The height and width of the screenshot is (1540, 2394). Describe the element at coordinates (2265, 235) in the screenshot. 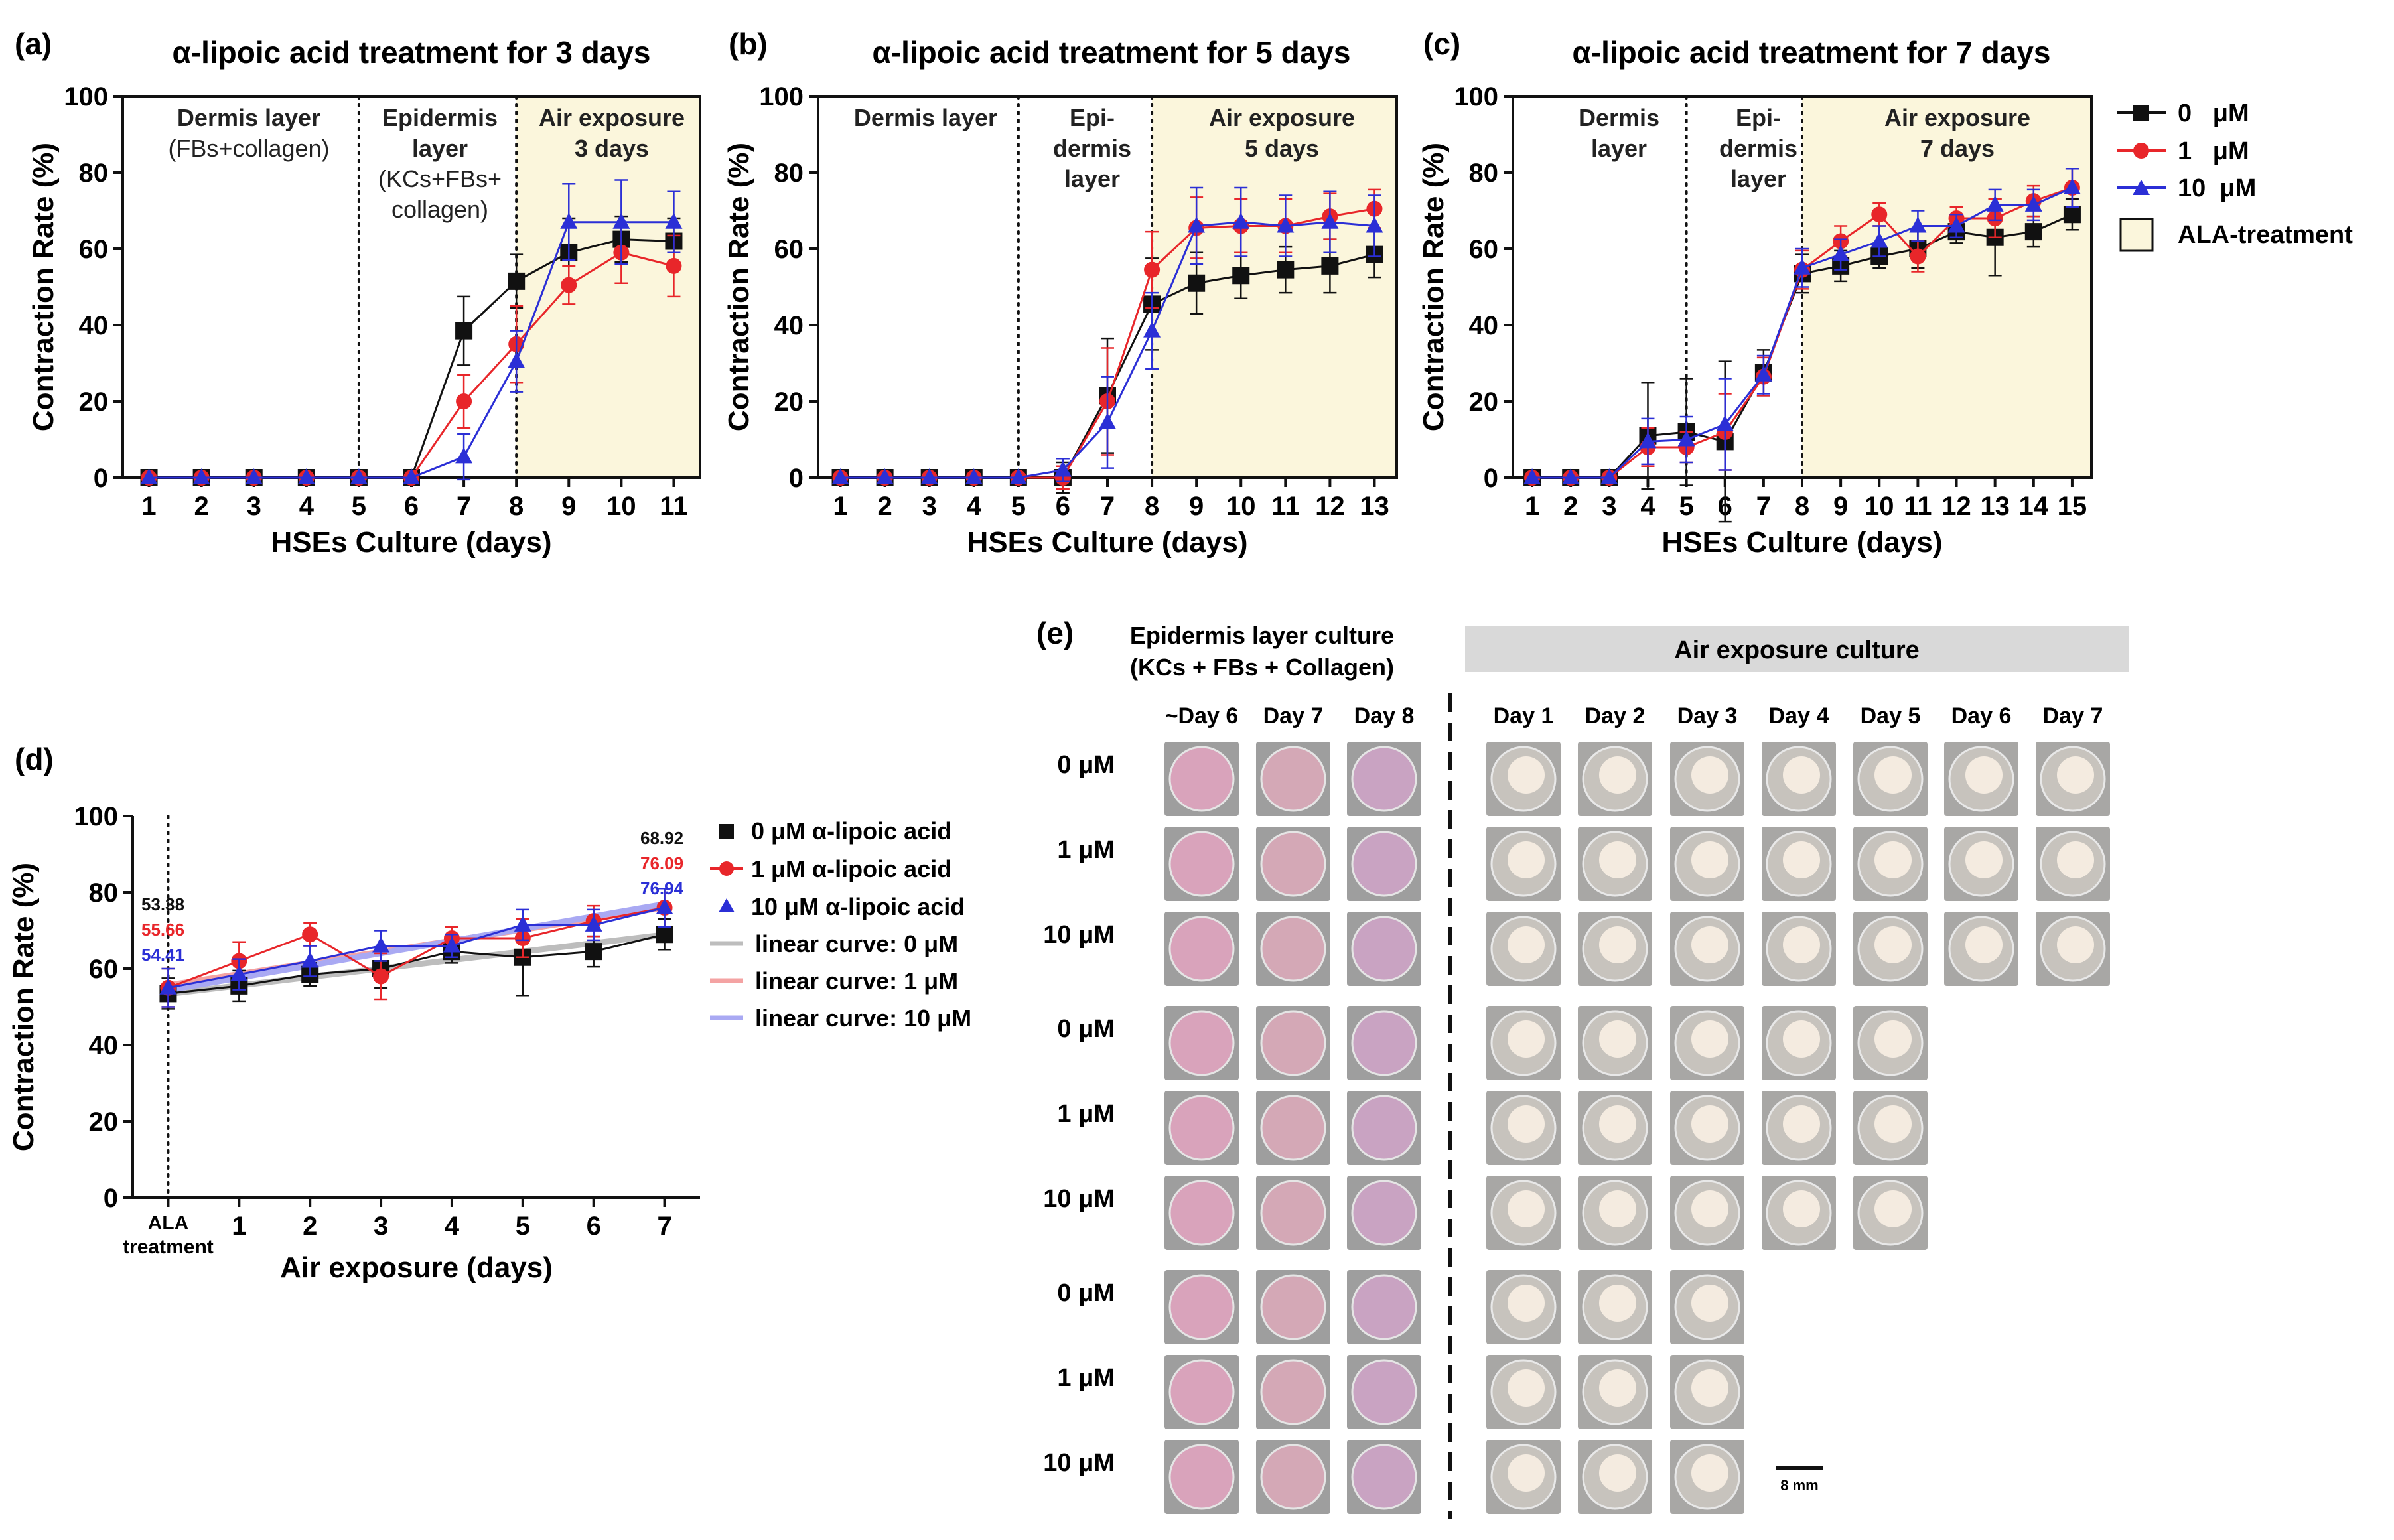

I see `legend-shade-label: ALA-treatment` at that location.